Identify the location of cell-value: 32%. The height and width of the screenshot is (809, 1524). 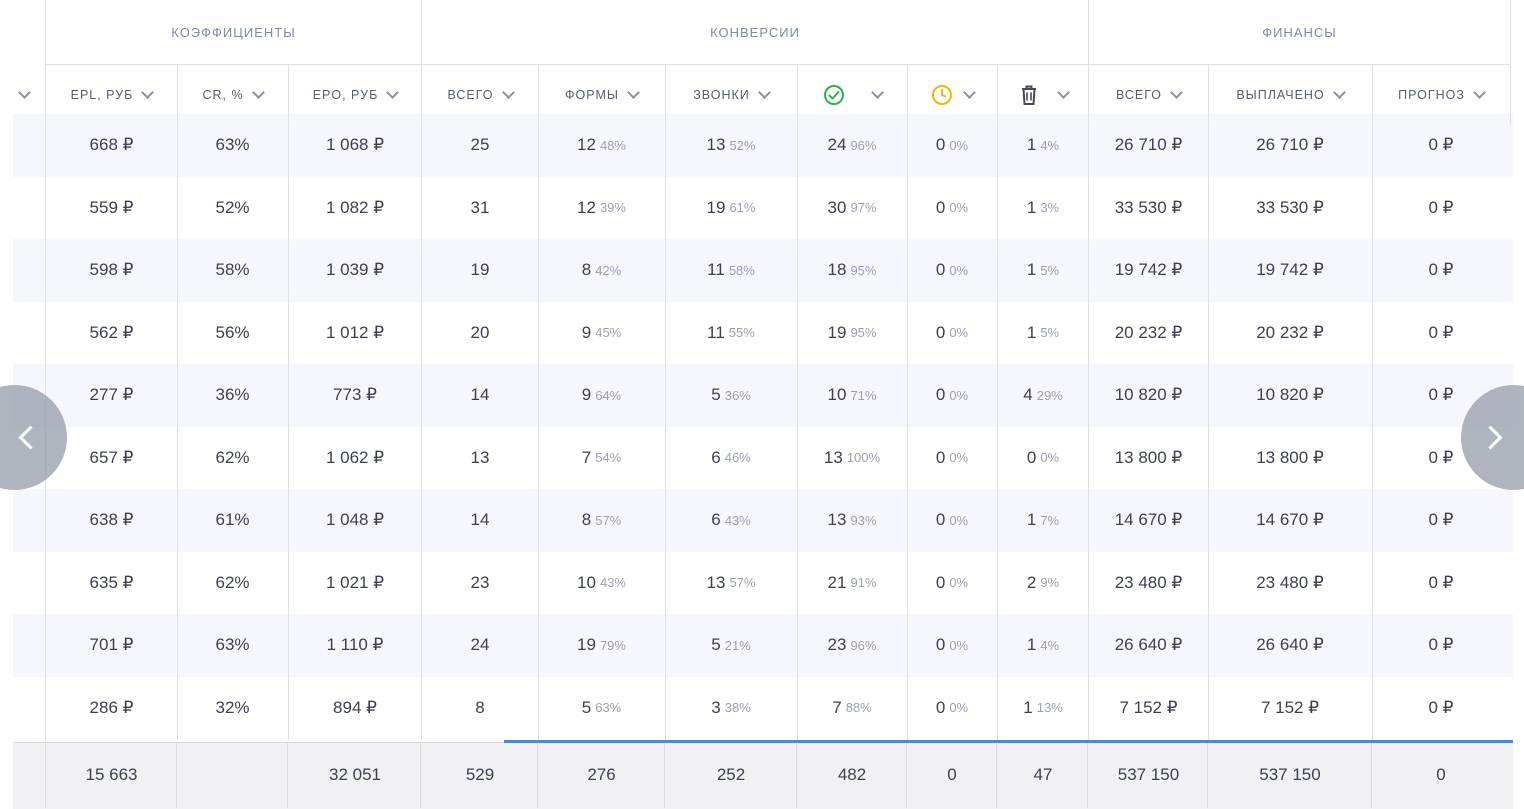
(232, 707).